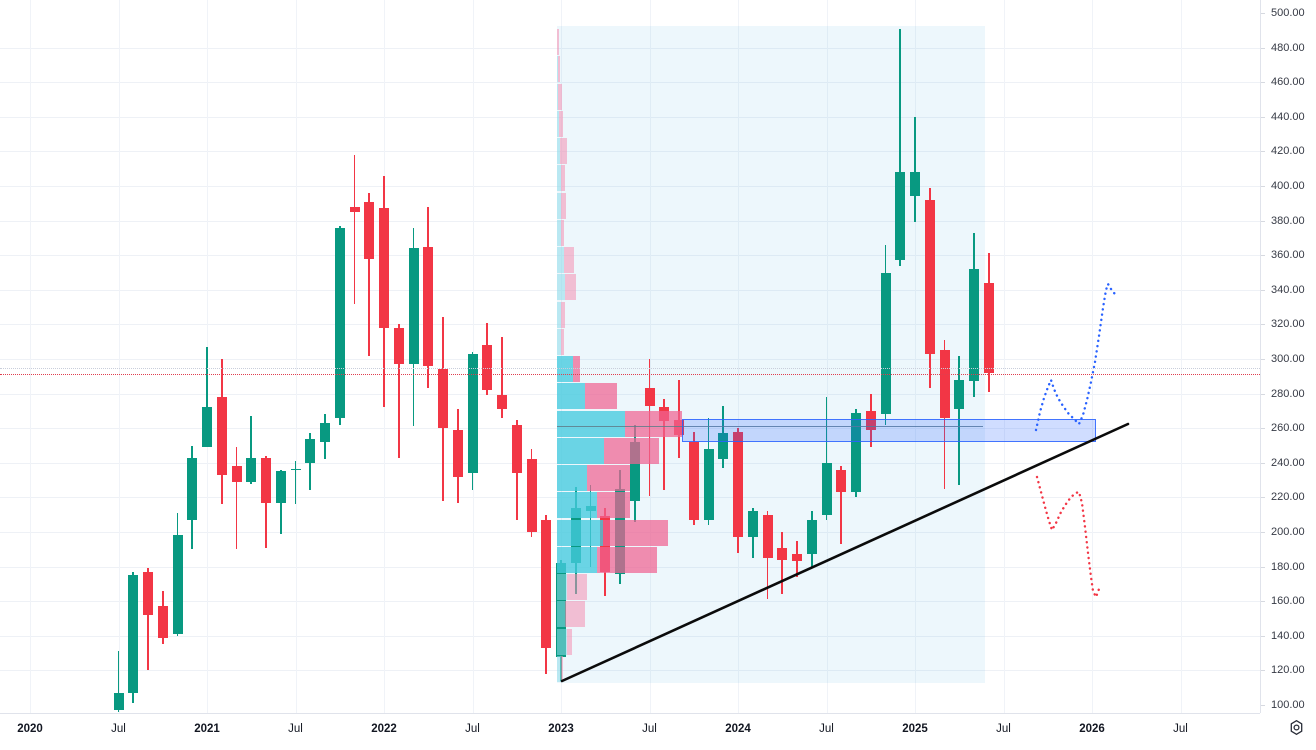  Describe the element at coordinates (1288, 324) in the screenshot. I see `y-axis-label: 320.00` at that location.